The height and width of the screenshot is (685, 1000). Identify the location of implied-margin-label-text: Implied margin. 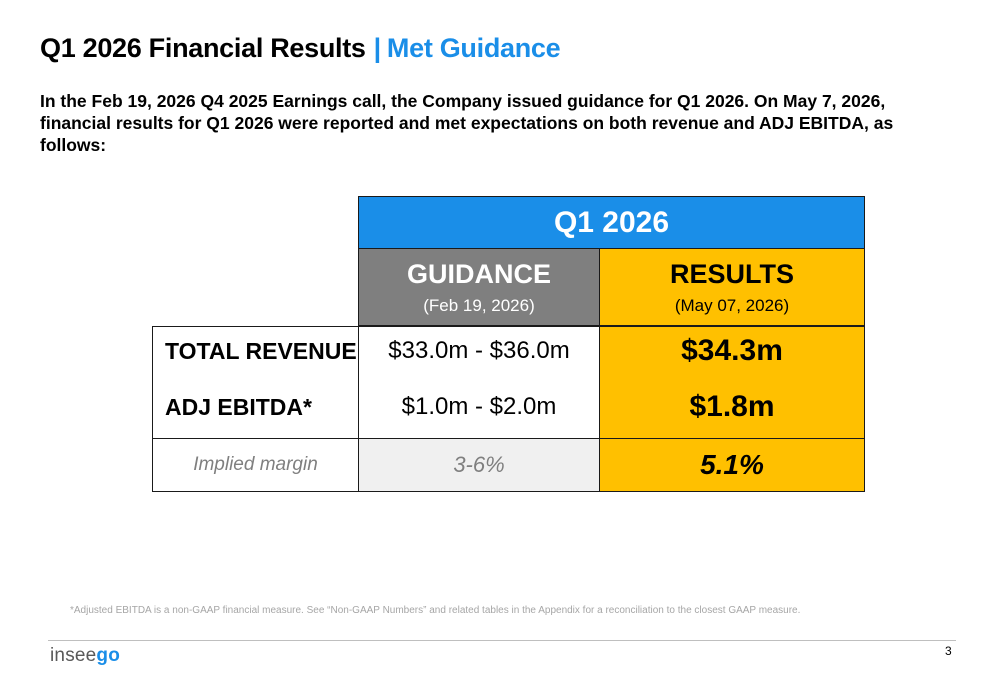
(255, 464).